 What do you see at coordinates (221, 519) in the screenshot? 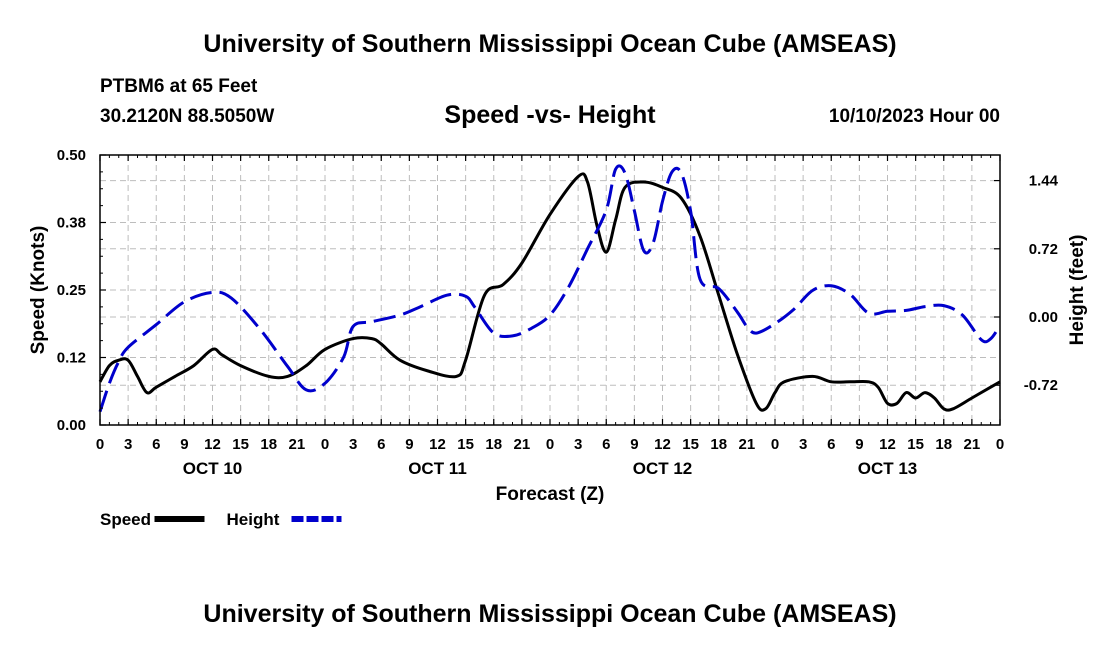
I see `legend: Speed Height` at bounding box center [221, 519].